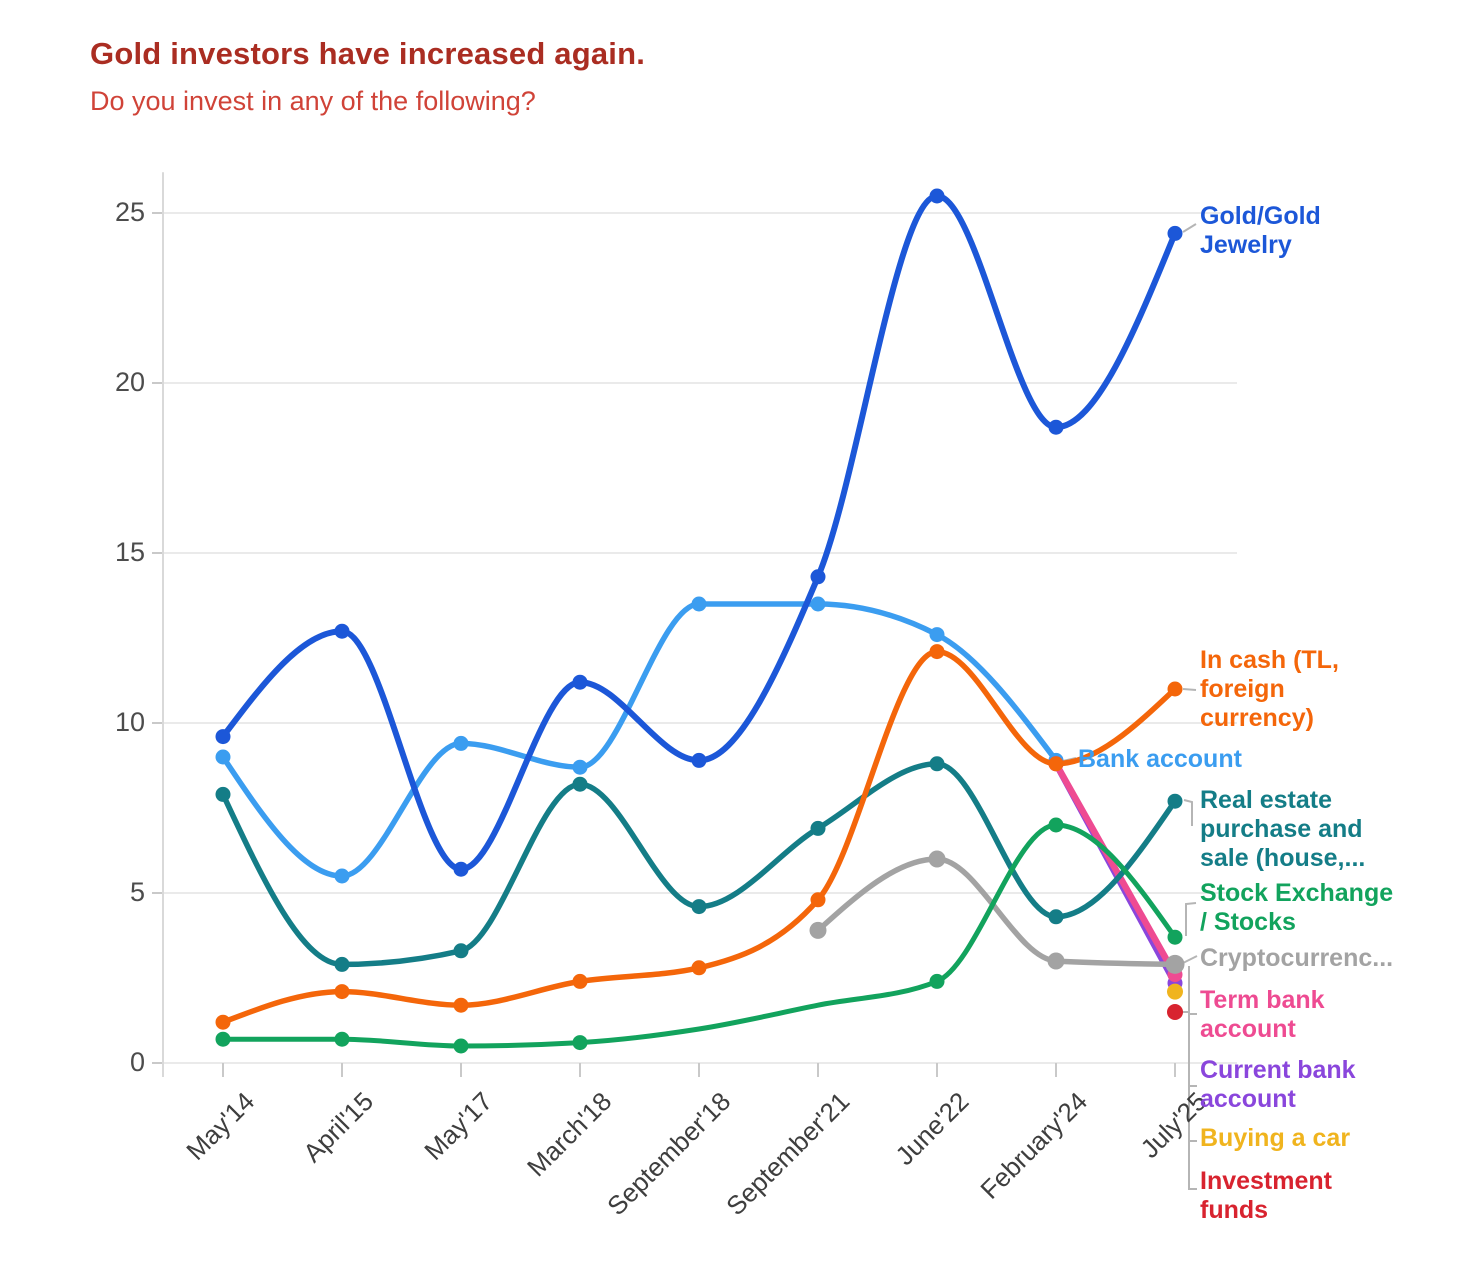 The height and width of the screenshot is (1280, 1483). I want to click on y-axis-label-5: 5, so click(137, 892).